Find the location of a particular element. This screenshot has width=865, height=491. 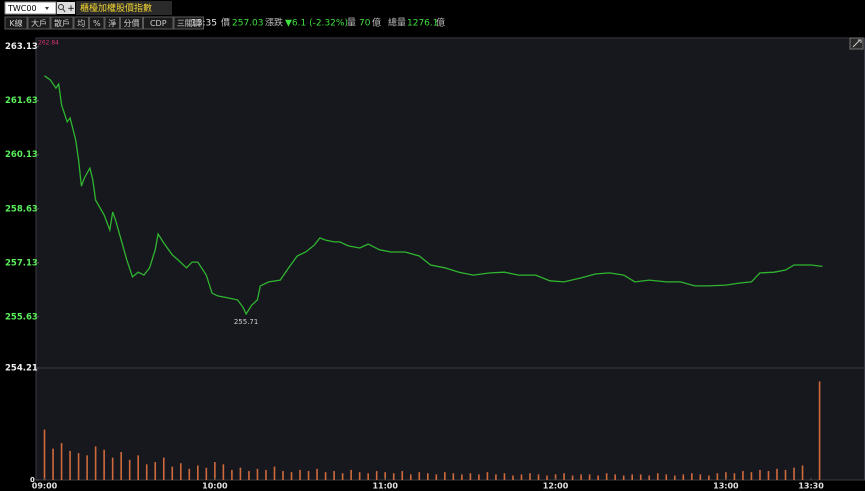

button-label: 分價 is located at coordinates (132, 23).